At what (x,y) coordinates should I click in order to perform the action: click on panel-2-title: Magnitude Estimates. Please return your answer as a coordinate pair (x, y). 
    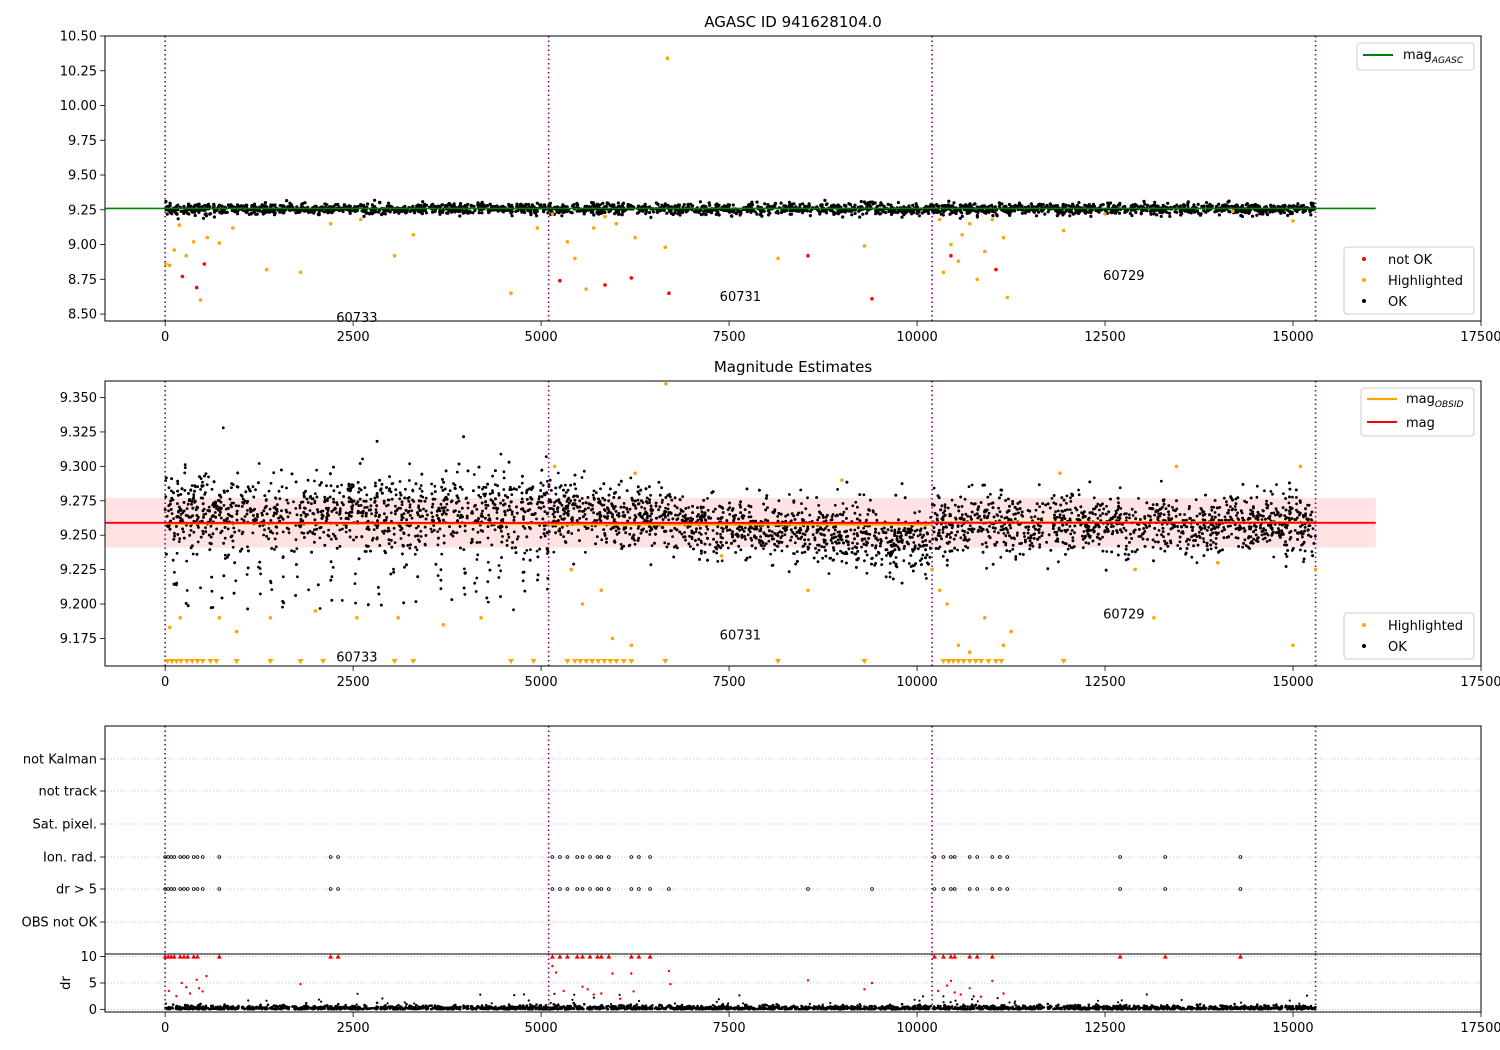
    Looking at the image, I should click on (793, 367).